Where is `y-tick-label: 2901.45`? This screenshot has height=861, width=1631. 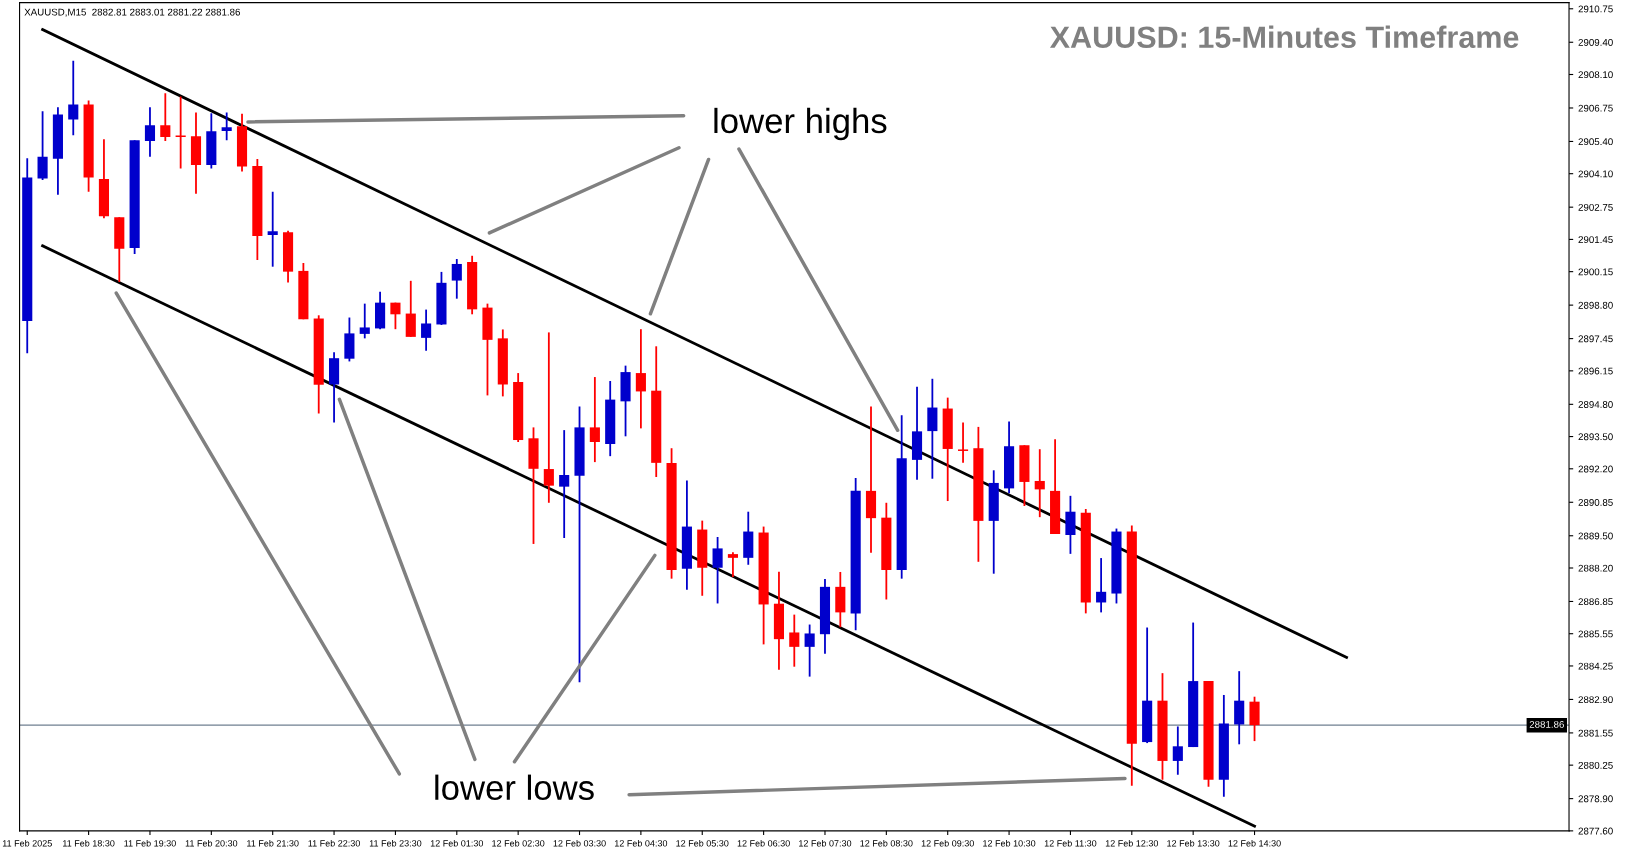 y-tick-label: 2901.45 is located at coordinates (1595, 240).